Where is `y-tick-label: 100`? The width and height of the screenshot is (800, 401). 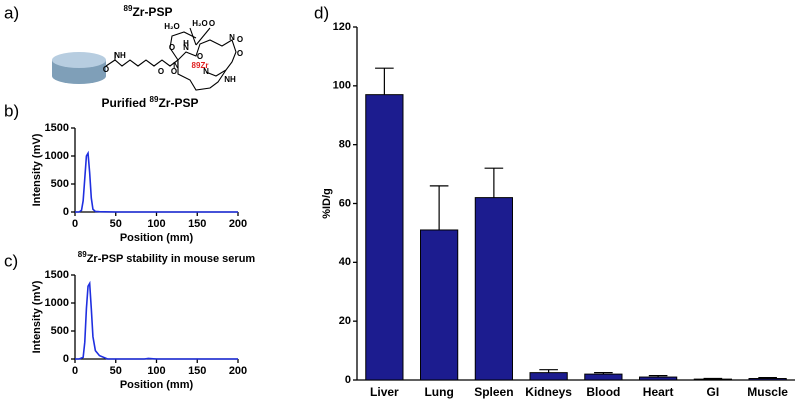
y-tick-label: 100 is located at coordinates (342, 86).